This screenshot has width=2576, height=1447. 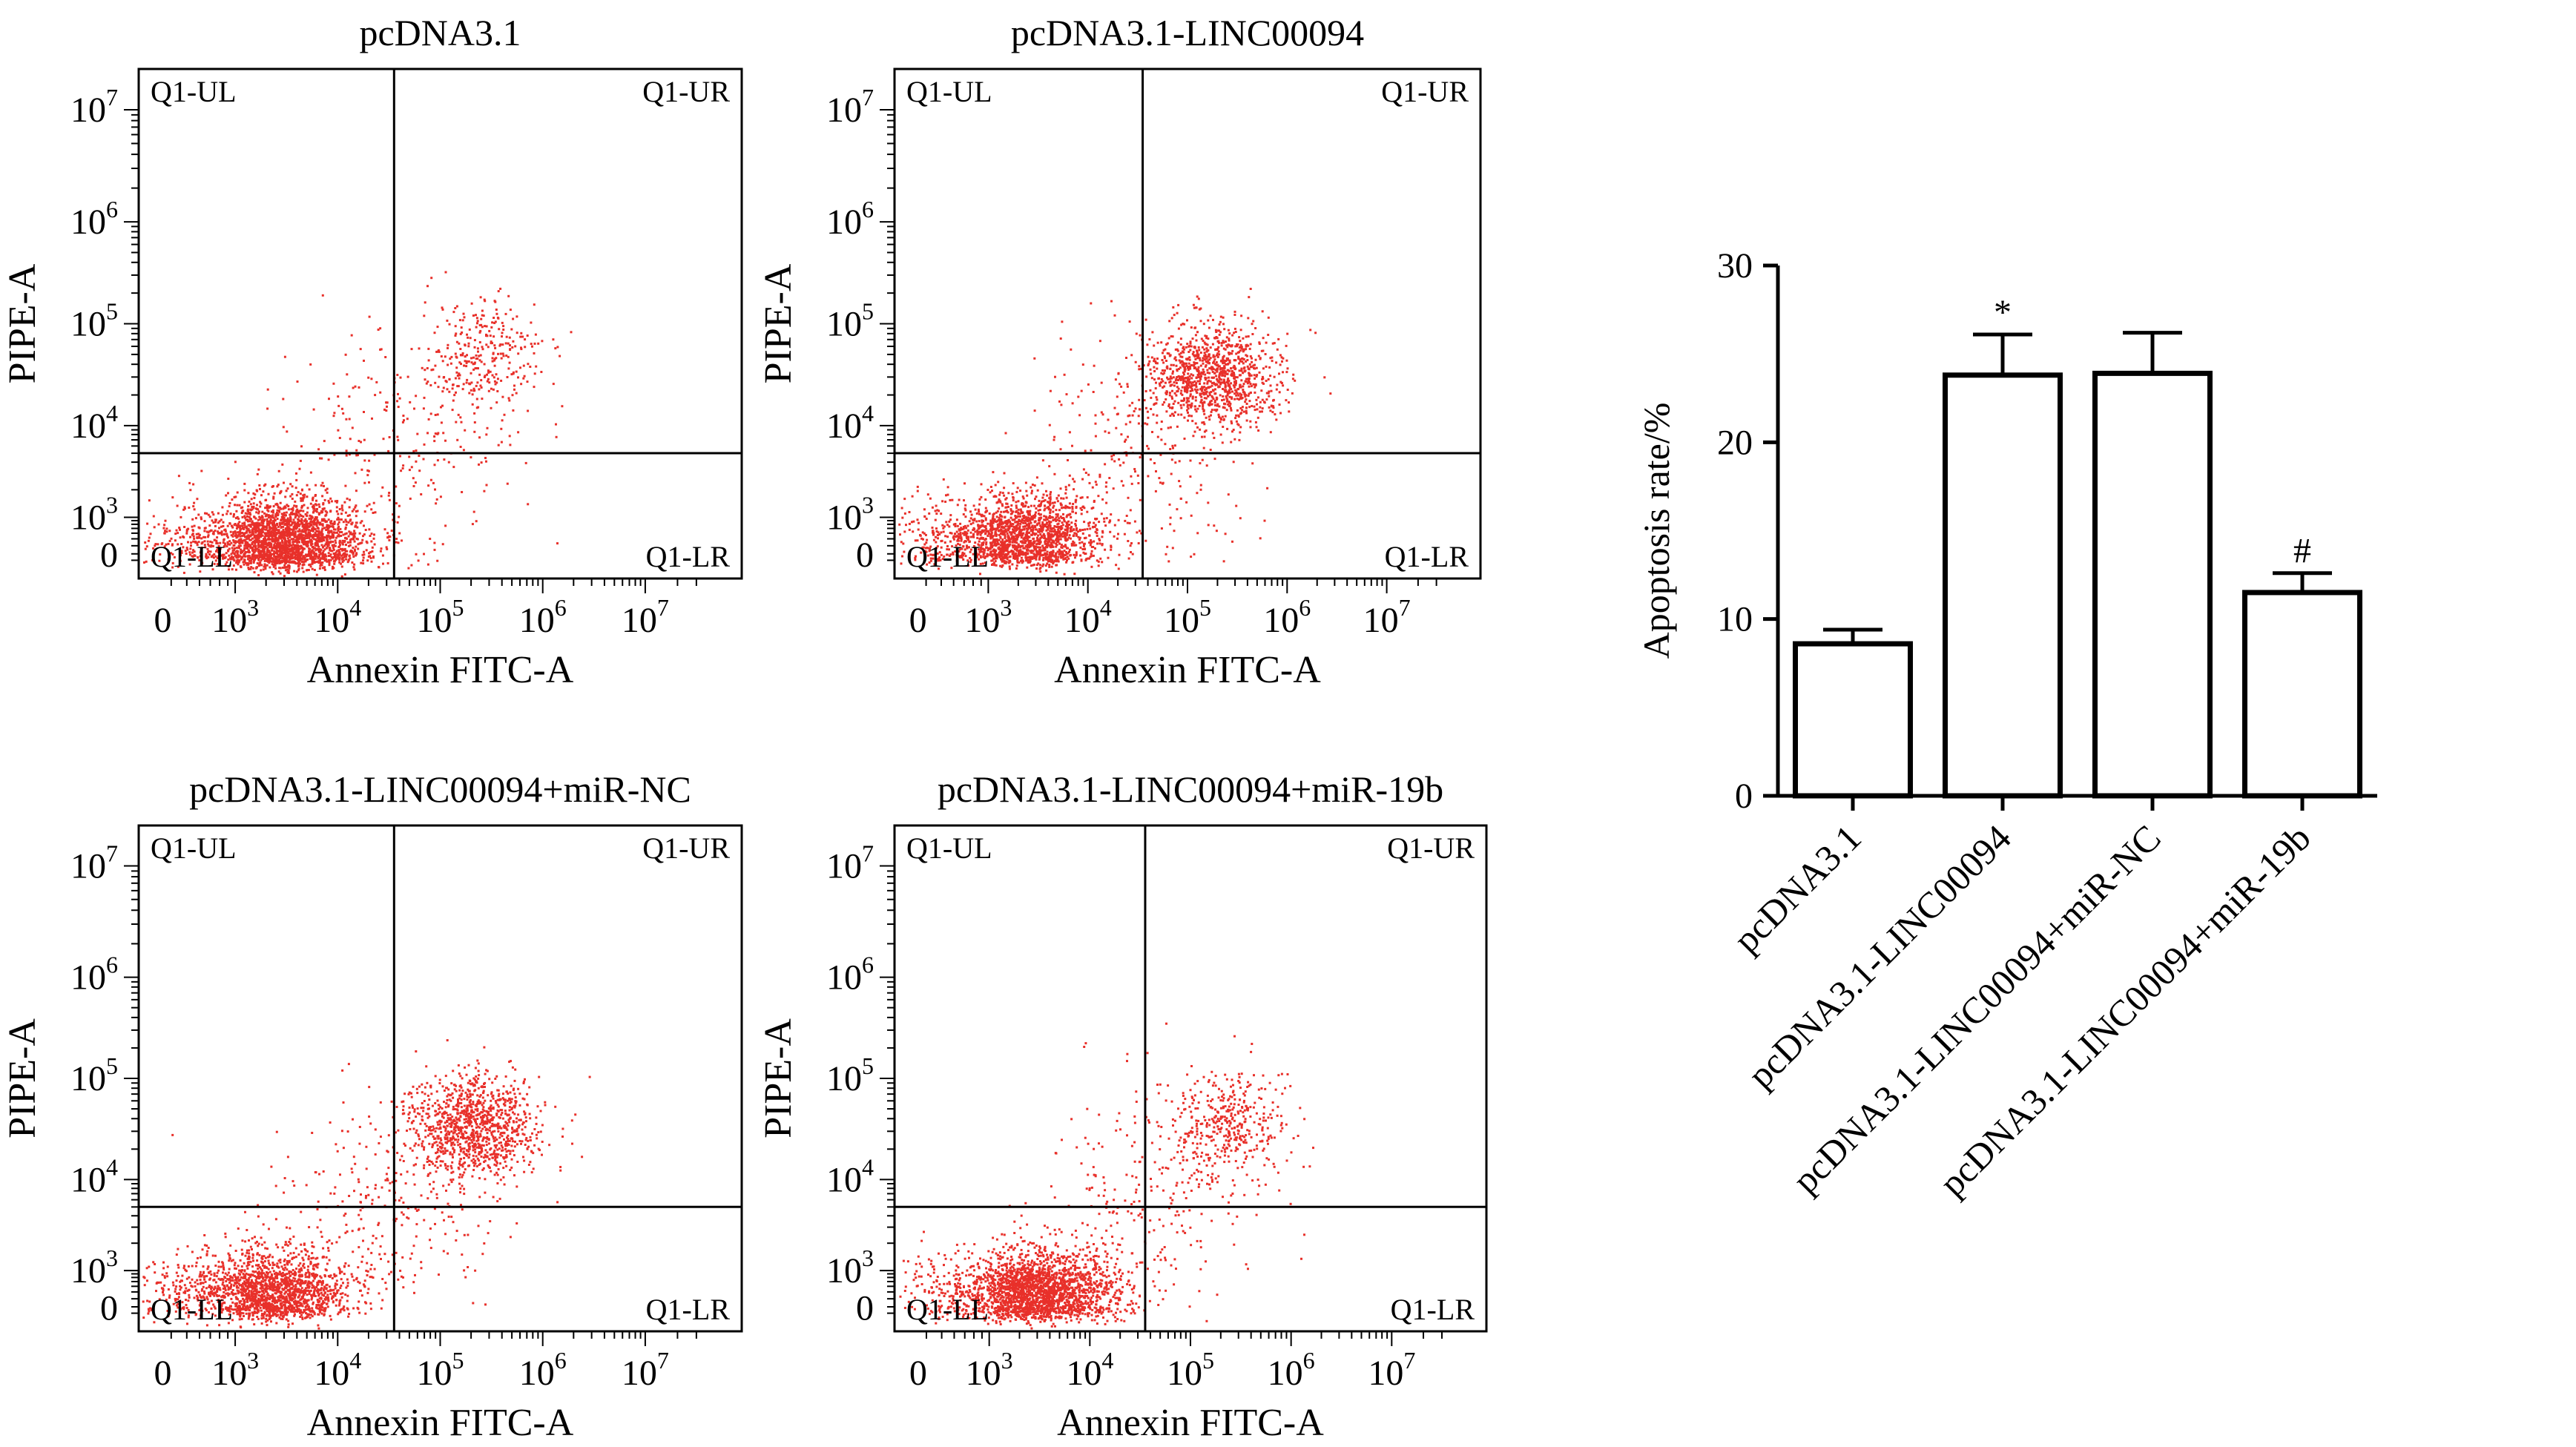 What do you see at coordinates (435, 621) in the screenshot?
I see `x-tick-label-base: 10` at bounding box center [435, 621].